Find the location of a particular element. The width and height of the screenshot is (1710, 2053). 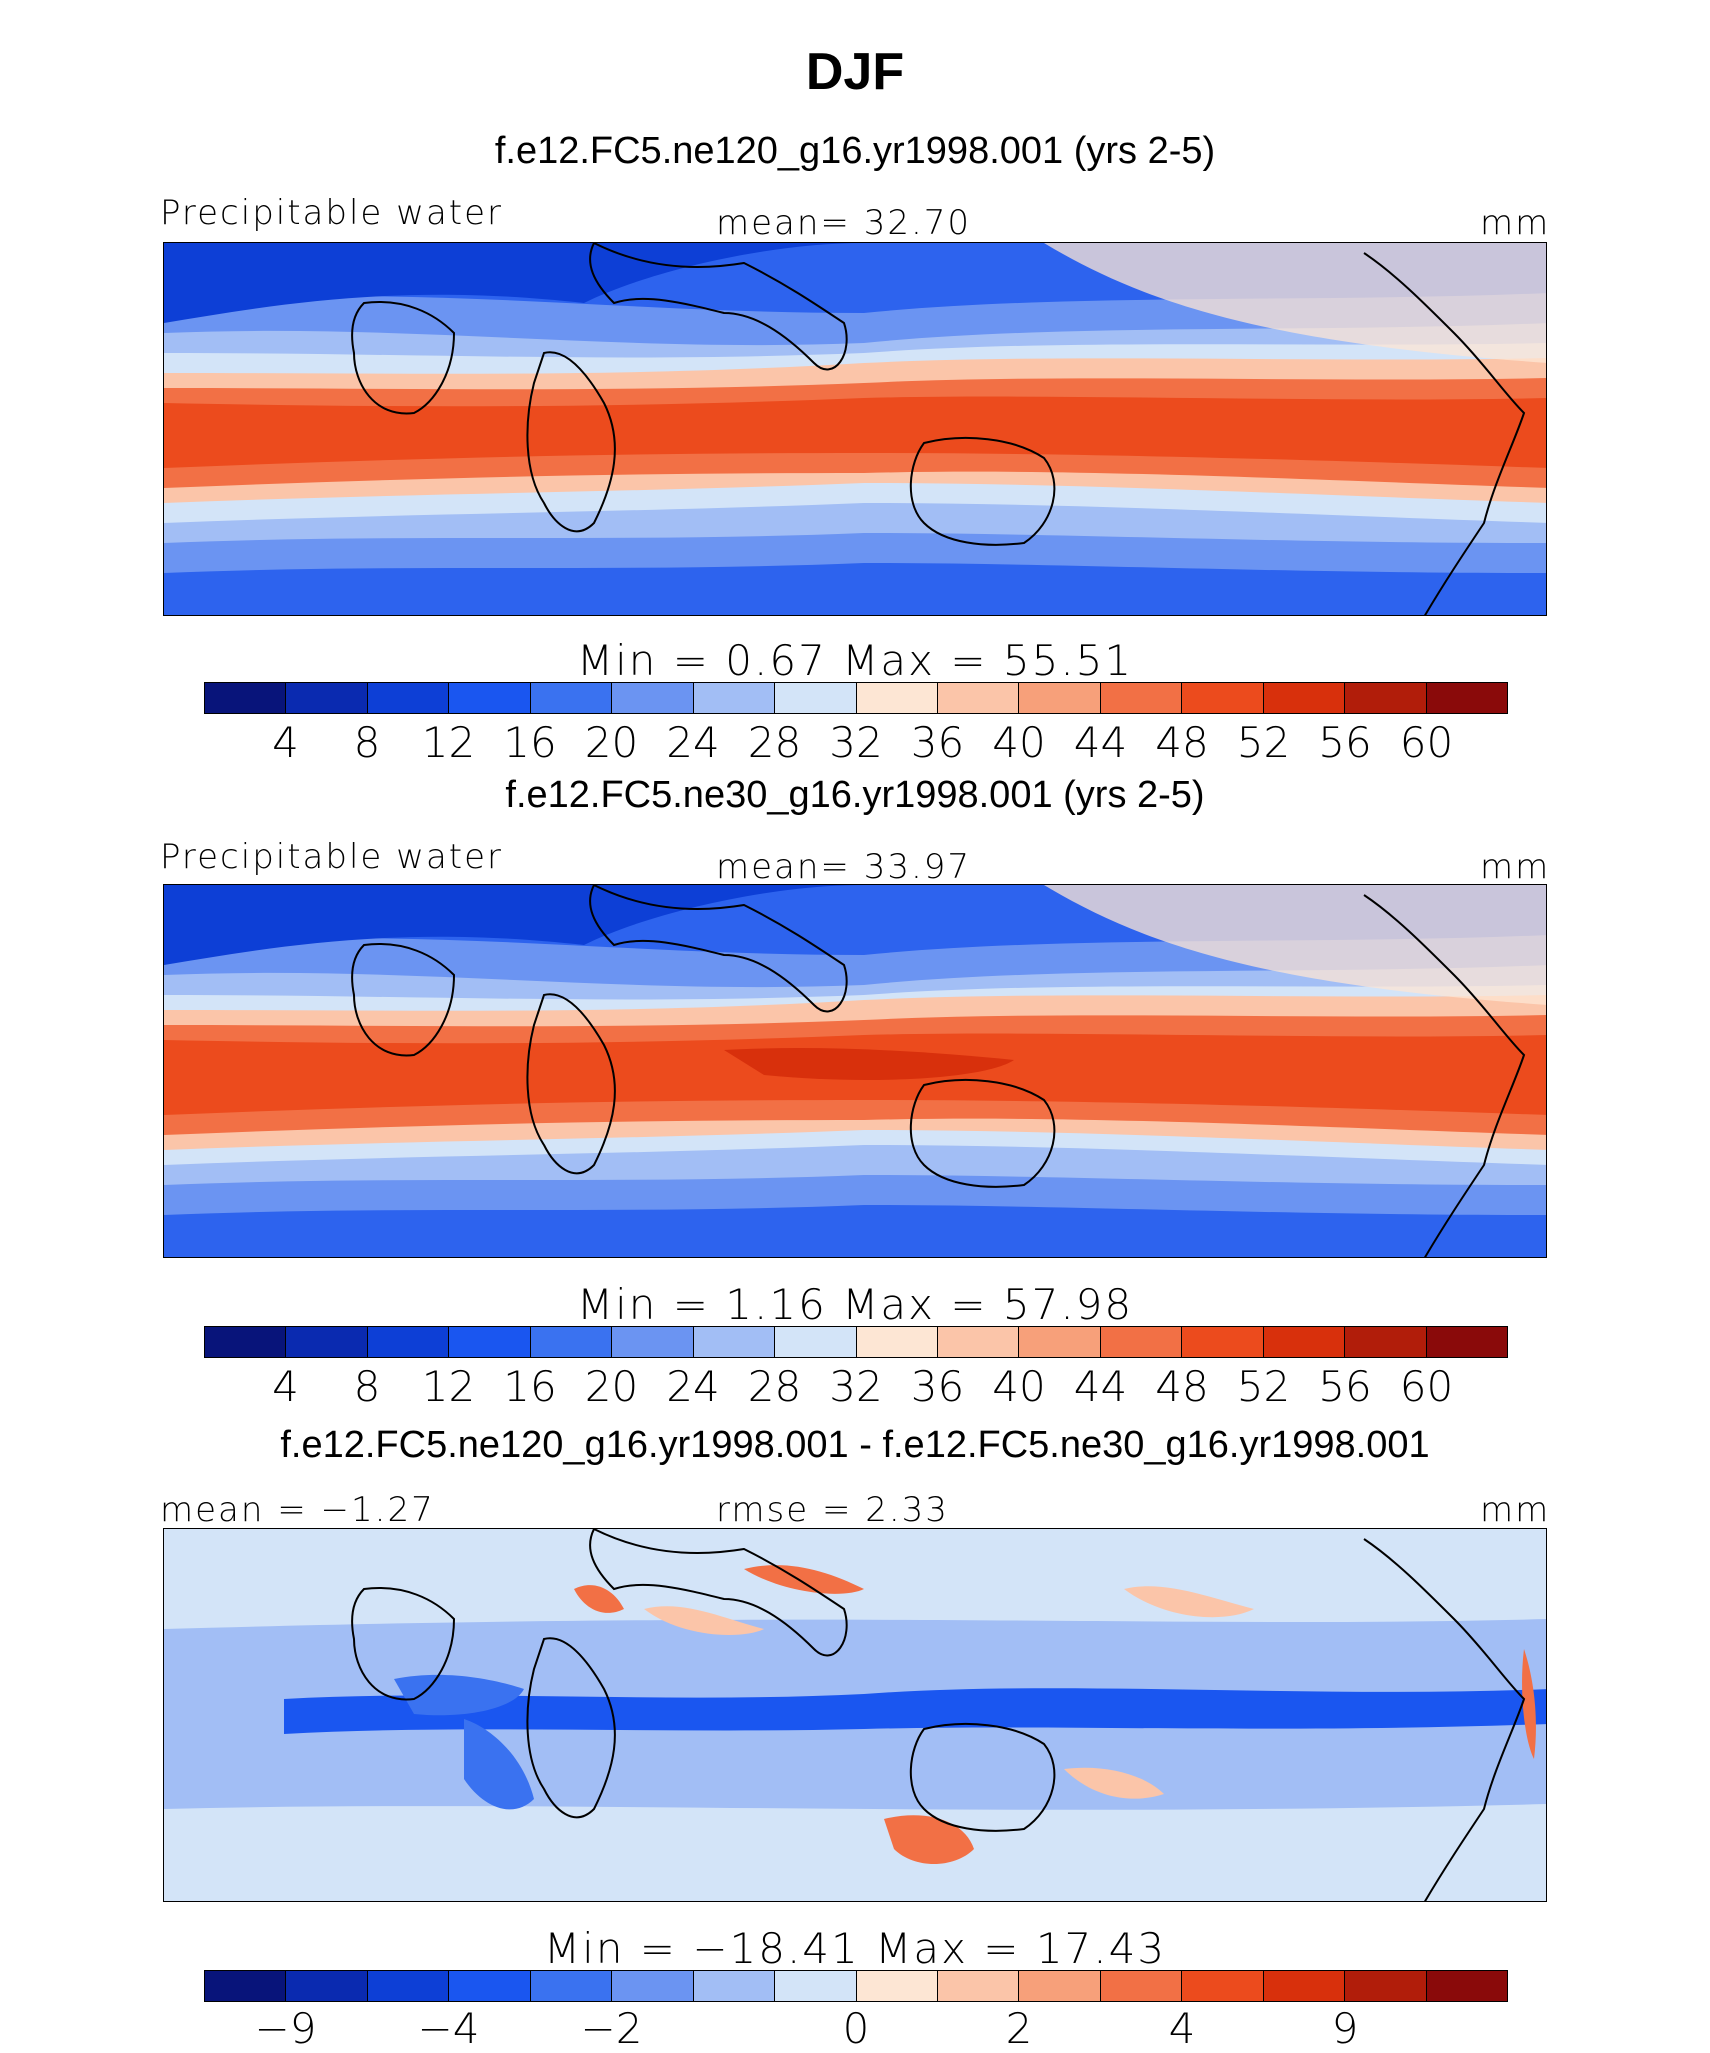

panel-1-map is located at coordinates (855, 429).